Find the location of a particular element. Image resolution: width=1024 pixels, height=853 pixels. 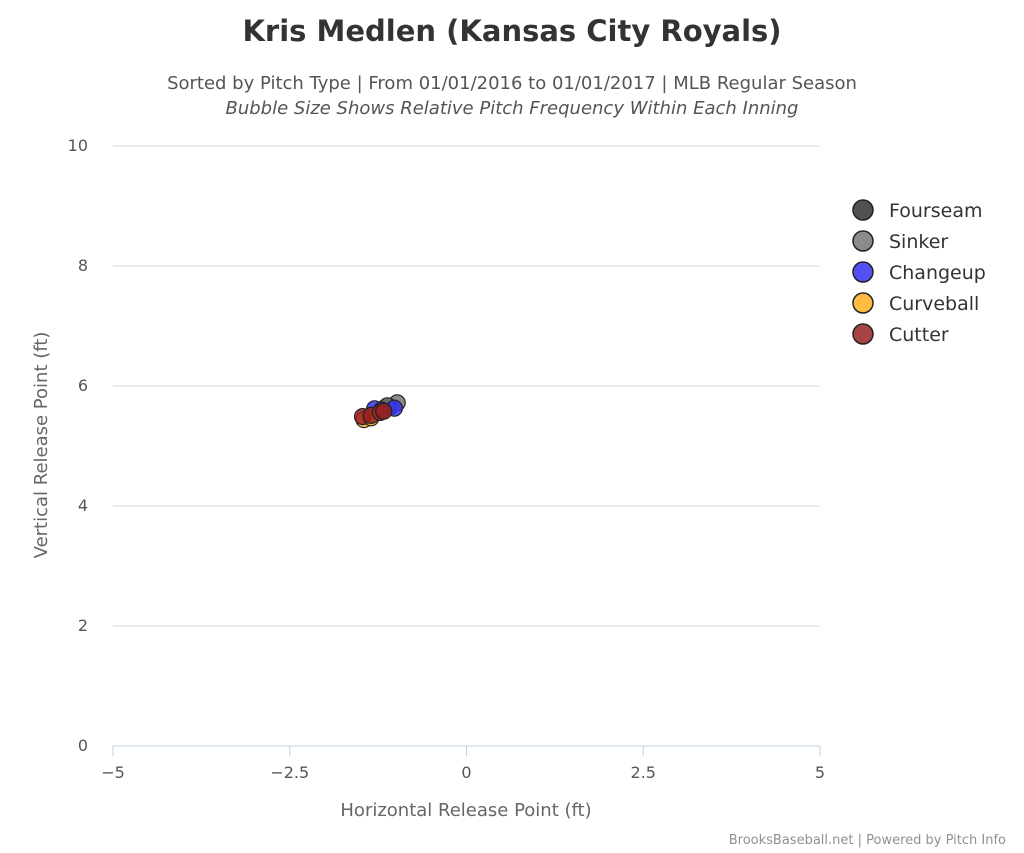

legend: Fourseam Sinker Changeup Curveball Cutter is located at coordinates (919, 272).